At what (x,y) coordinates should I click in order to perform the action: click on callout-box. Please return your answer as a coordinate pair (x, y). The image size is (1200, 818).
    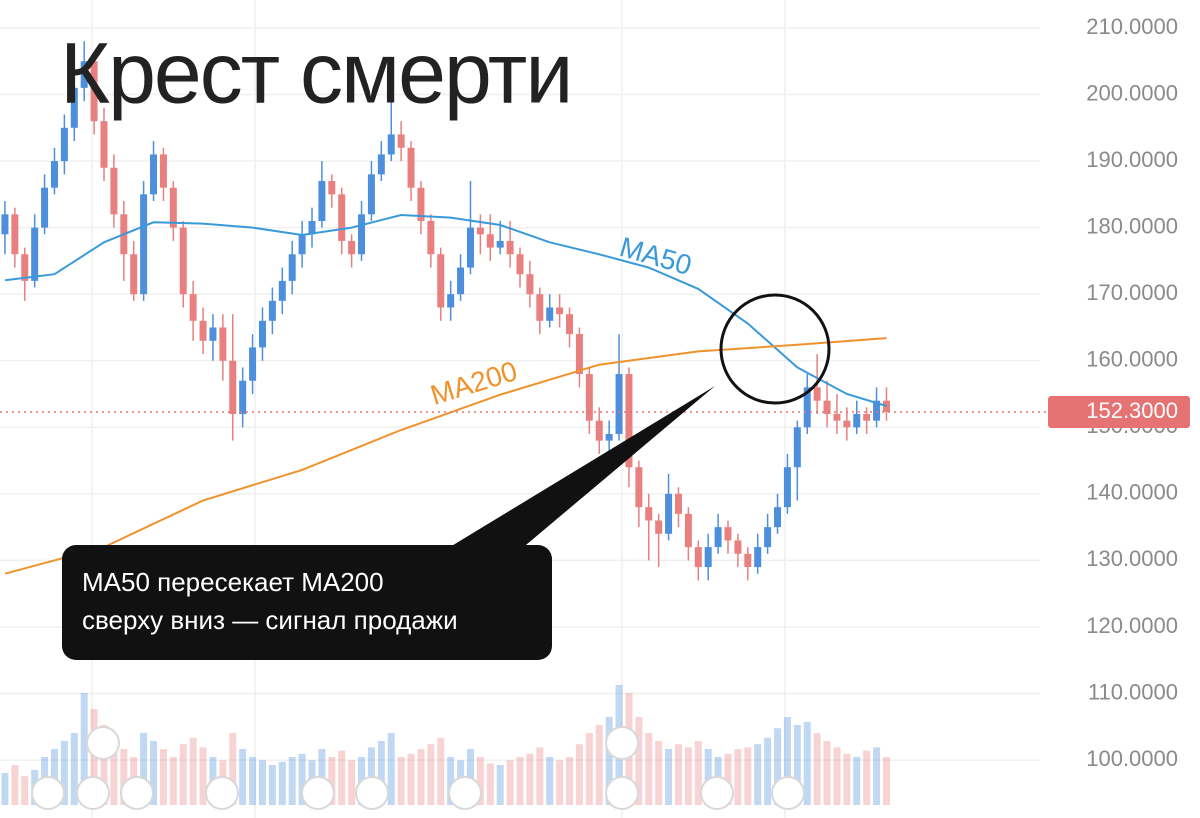
    Looking at the image, I should click on (307, 602).